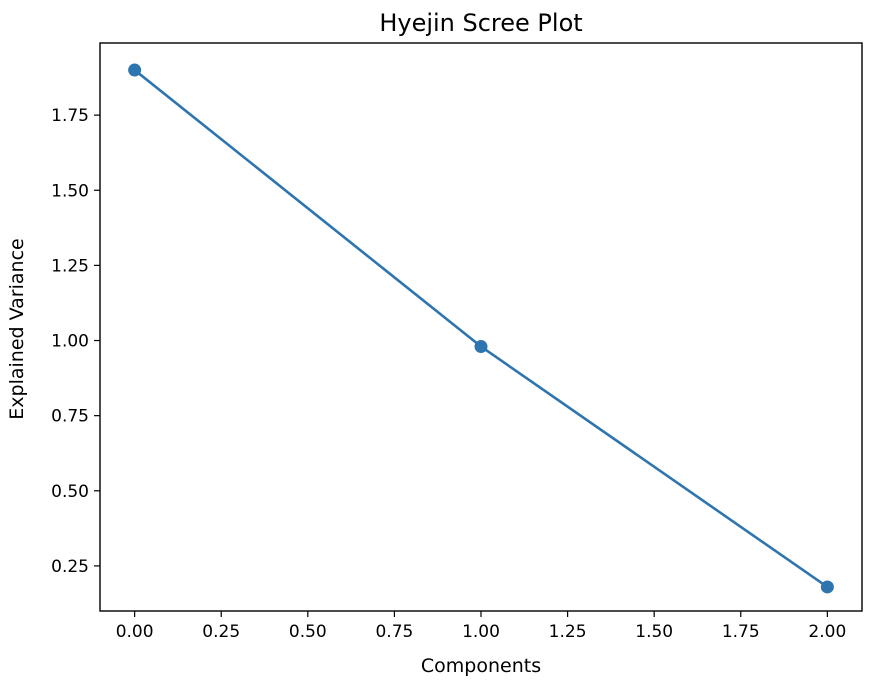 The width and height of the screenshot is (869, 685). I want to click on x-tick-label: 1.50, so click(654, 632).